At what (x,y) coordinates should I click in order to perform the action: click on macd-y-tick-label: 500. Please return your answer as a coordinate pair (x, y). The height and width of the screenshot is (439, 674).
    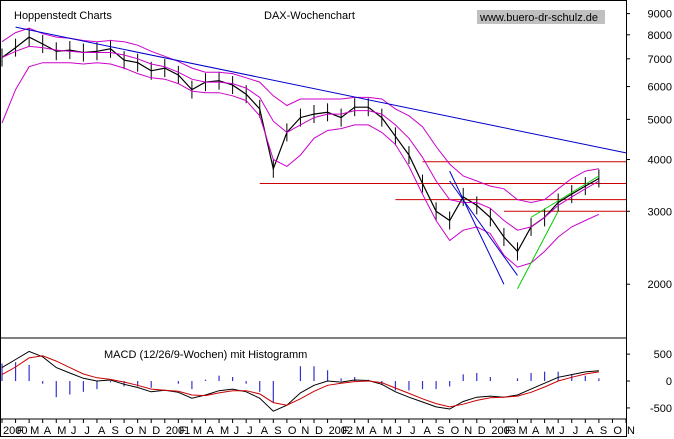
    Looking at the image, I should click on (663, 355).